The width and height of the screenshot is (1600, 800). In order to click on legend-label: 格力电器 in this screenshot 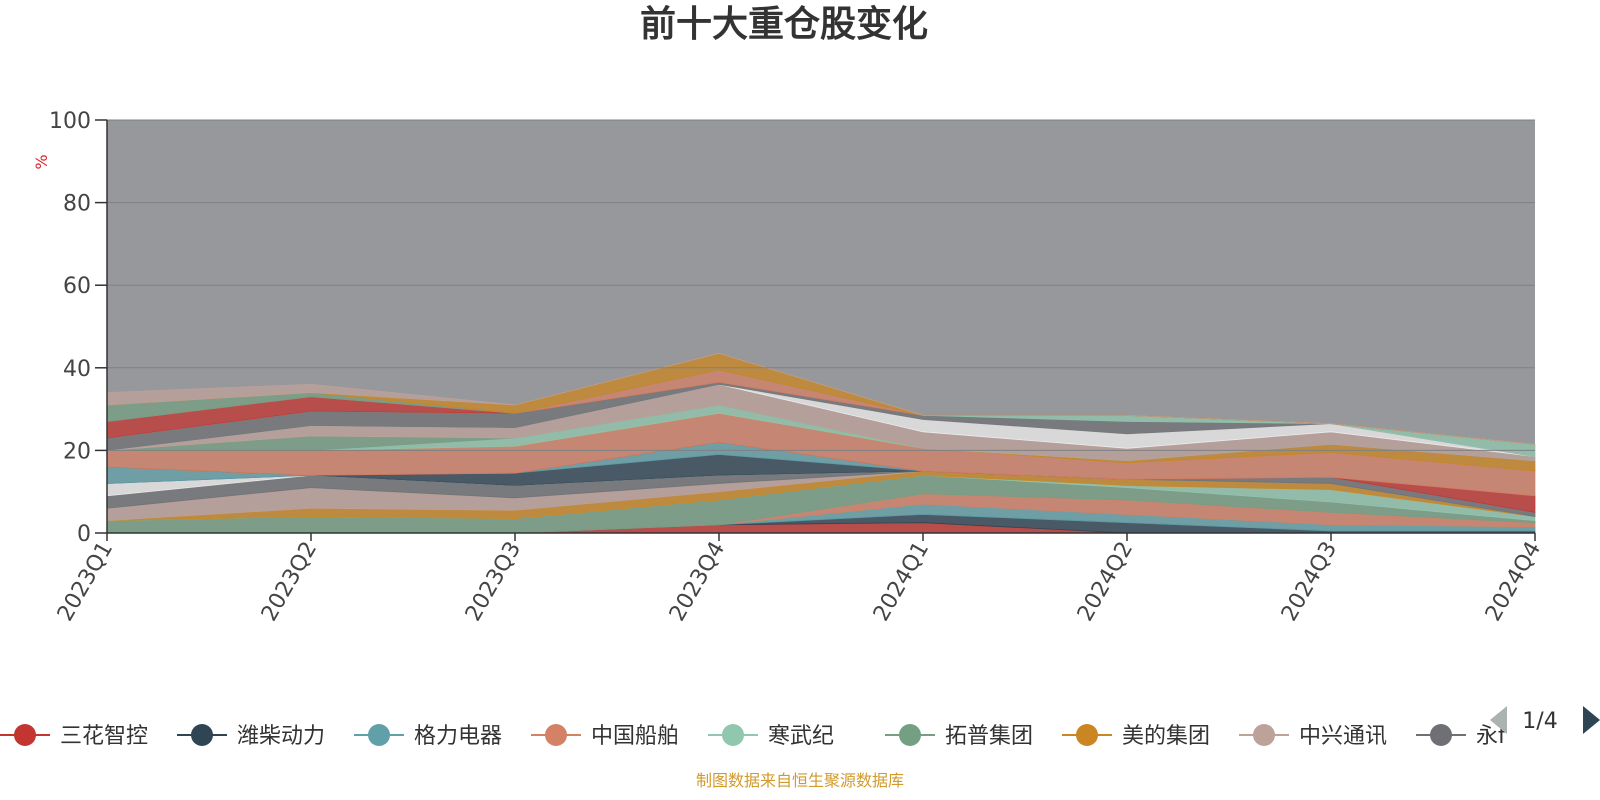, I will do `click(458, 736)`.